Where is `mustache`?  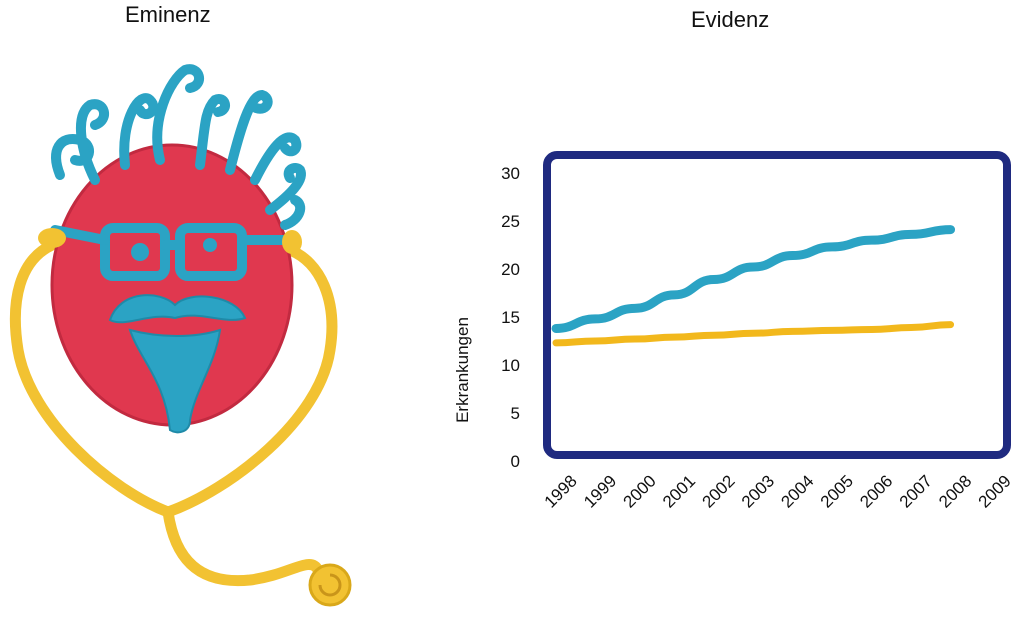
mustache is located at coordinates (177, 309).